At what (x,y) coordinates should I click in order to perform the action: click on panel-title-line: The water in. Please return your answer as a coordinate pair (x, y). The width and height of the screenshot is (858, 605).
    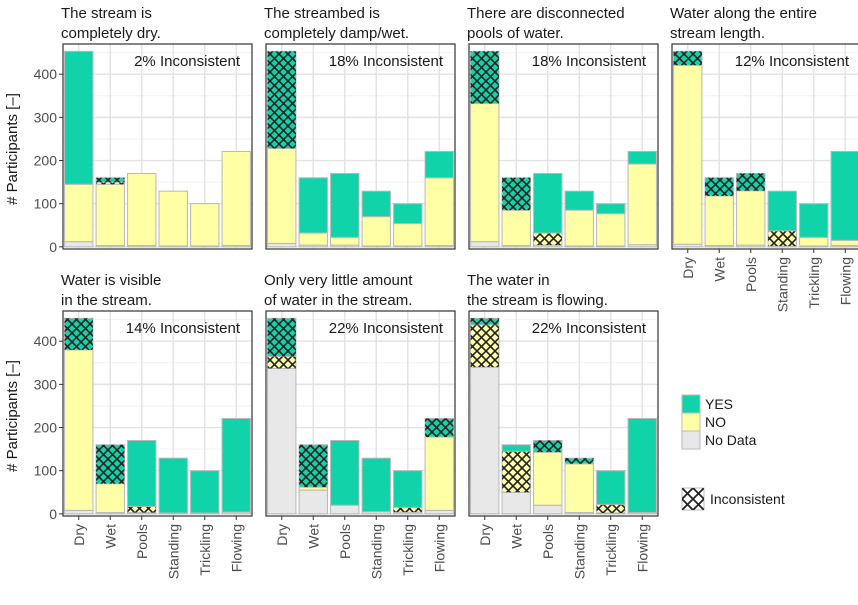
    Looking at the image, I should click on (508, 280).